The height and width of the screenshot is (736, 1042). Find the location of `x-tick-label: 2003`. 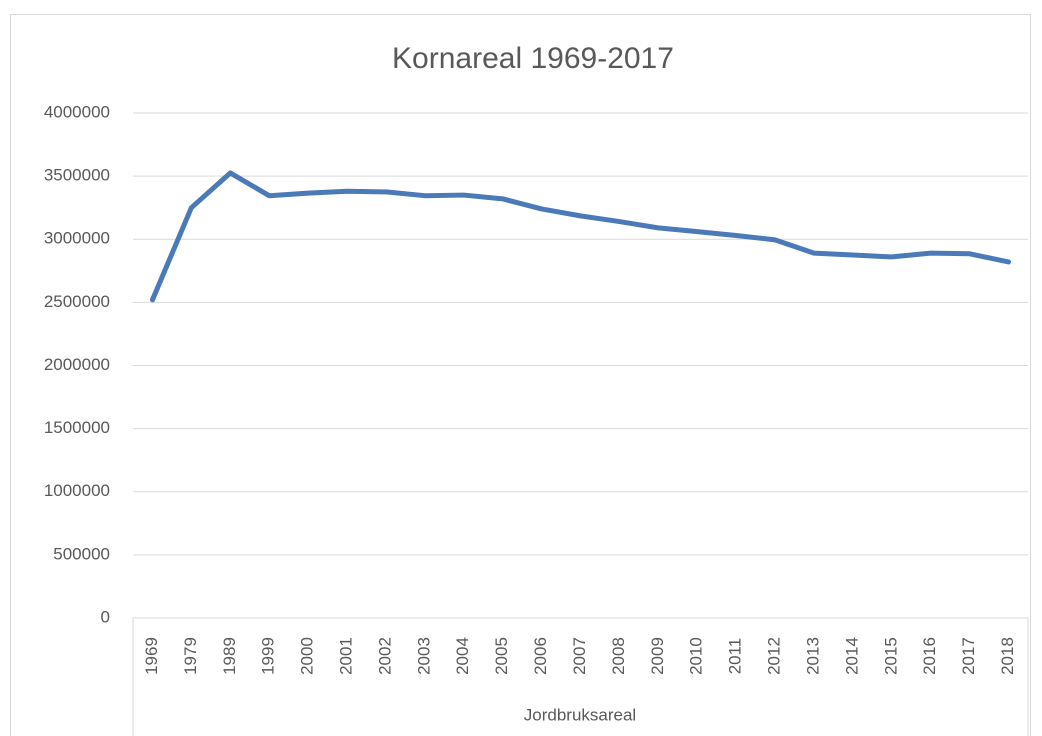

x-tick-label: 2003 is located at coordinates (423, 656).